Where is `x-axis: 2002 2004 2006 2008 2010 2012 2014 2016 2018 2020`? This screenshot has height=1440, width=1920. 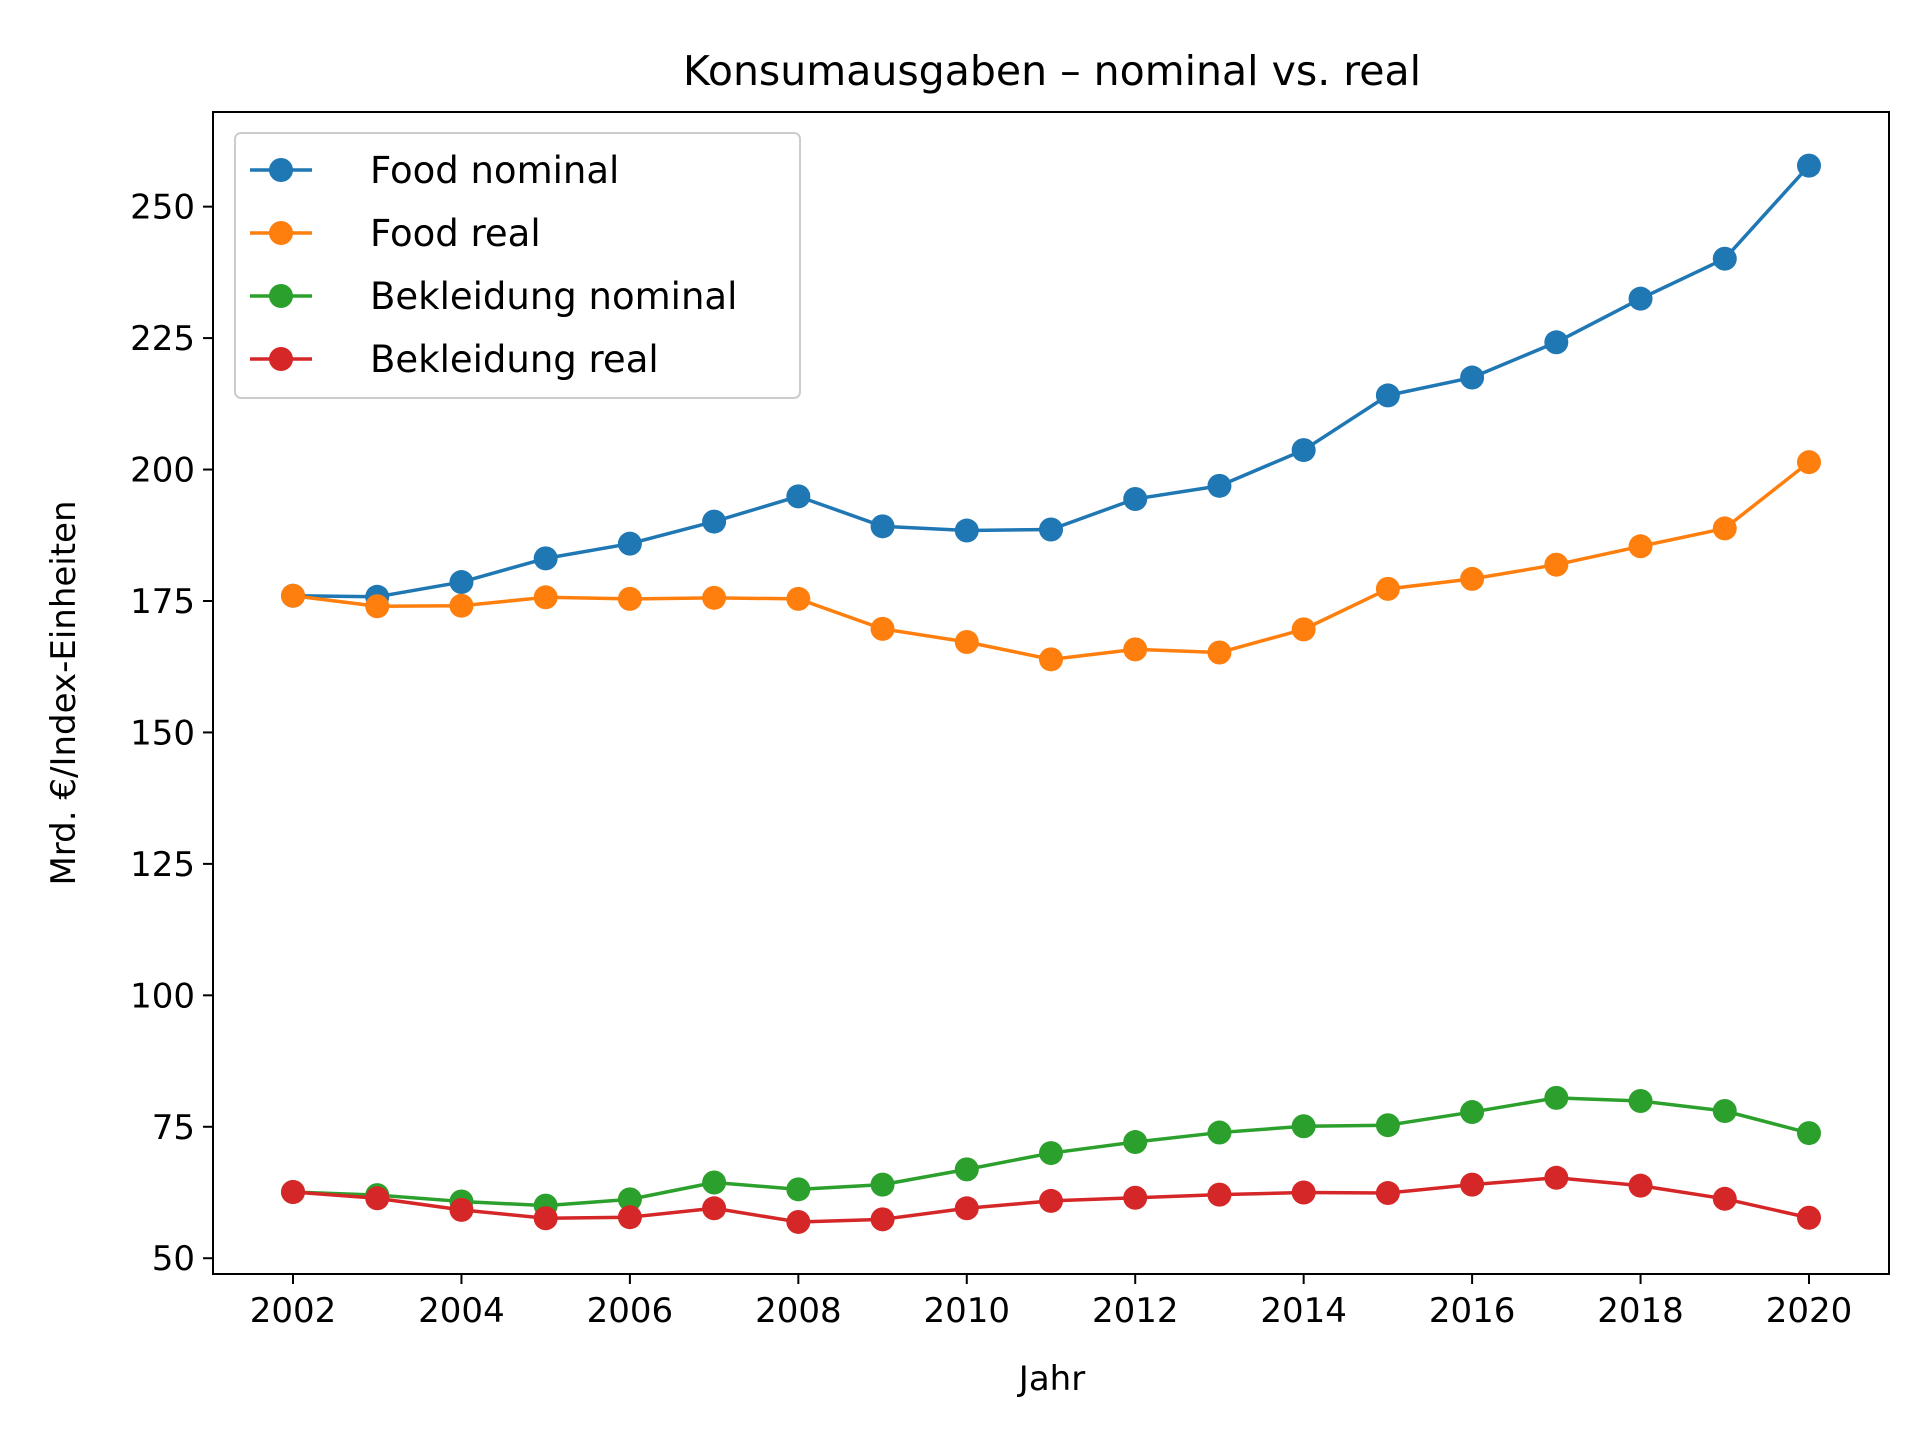 x-axis: 2002 2004 2006 2008 2010 2012 2014 2016 2018 2020 is located at coordinates (1051, 1302).